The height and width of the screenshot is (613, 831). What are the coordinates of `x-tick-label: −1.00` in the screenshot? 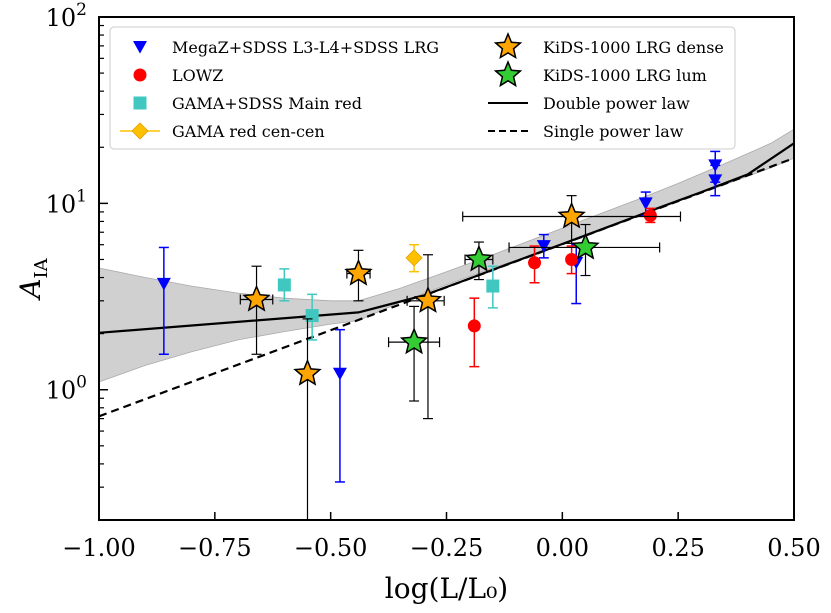 It's located at (99, 548).